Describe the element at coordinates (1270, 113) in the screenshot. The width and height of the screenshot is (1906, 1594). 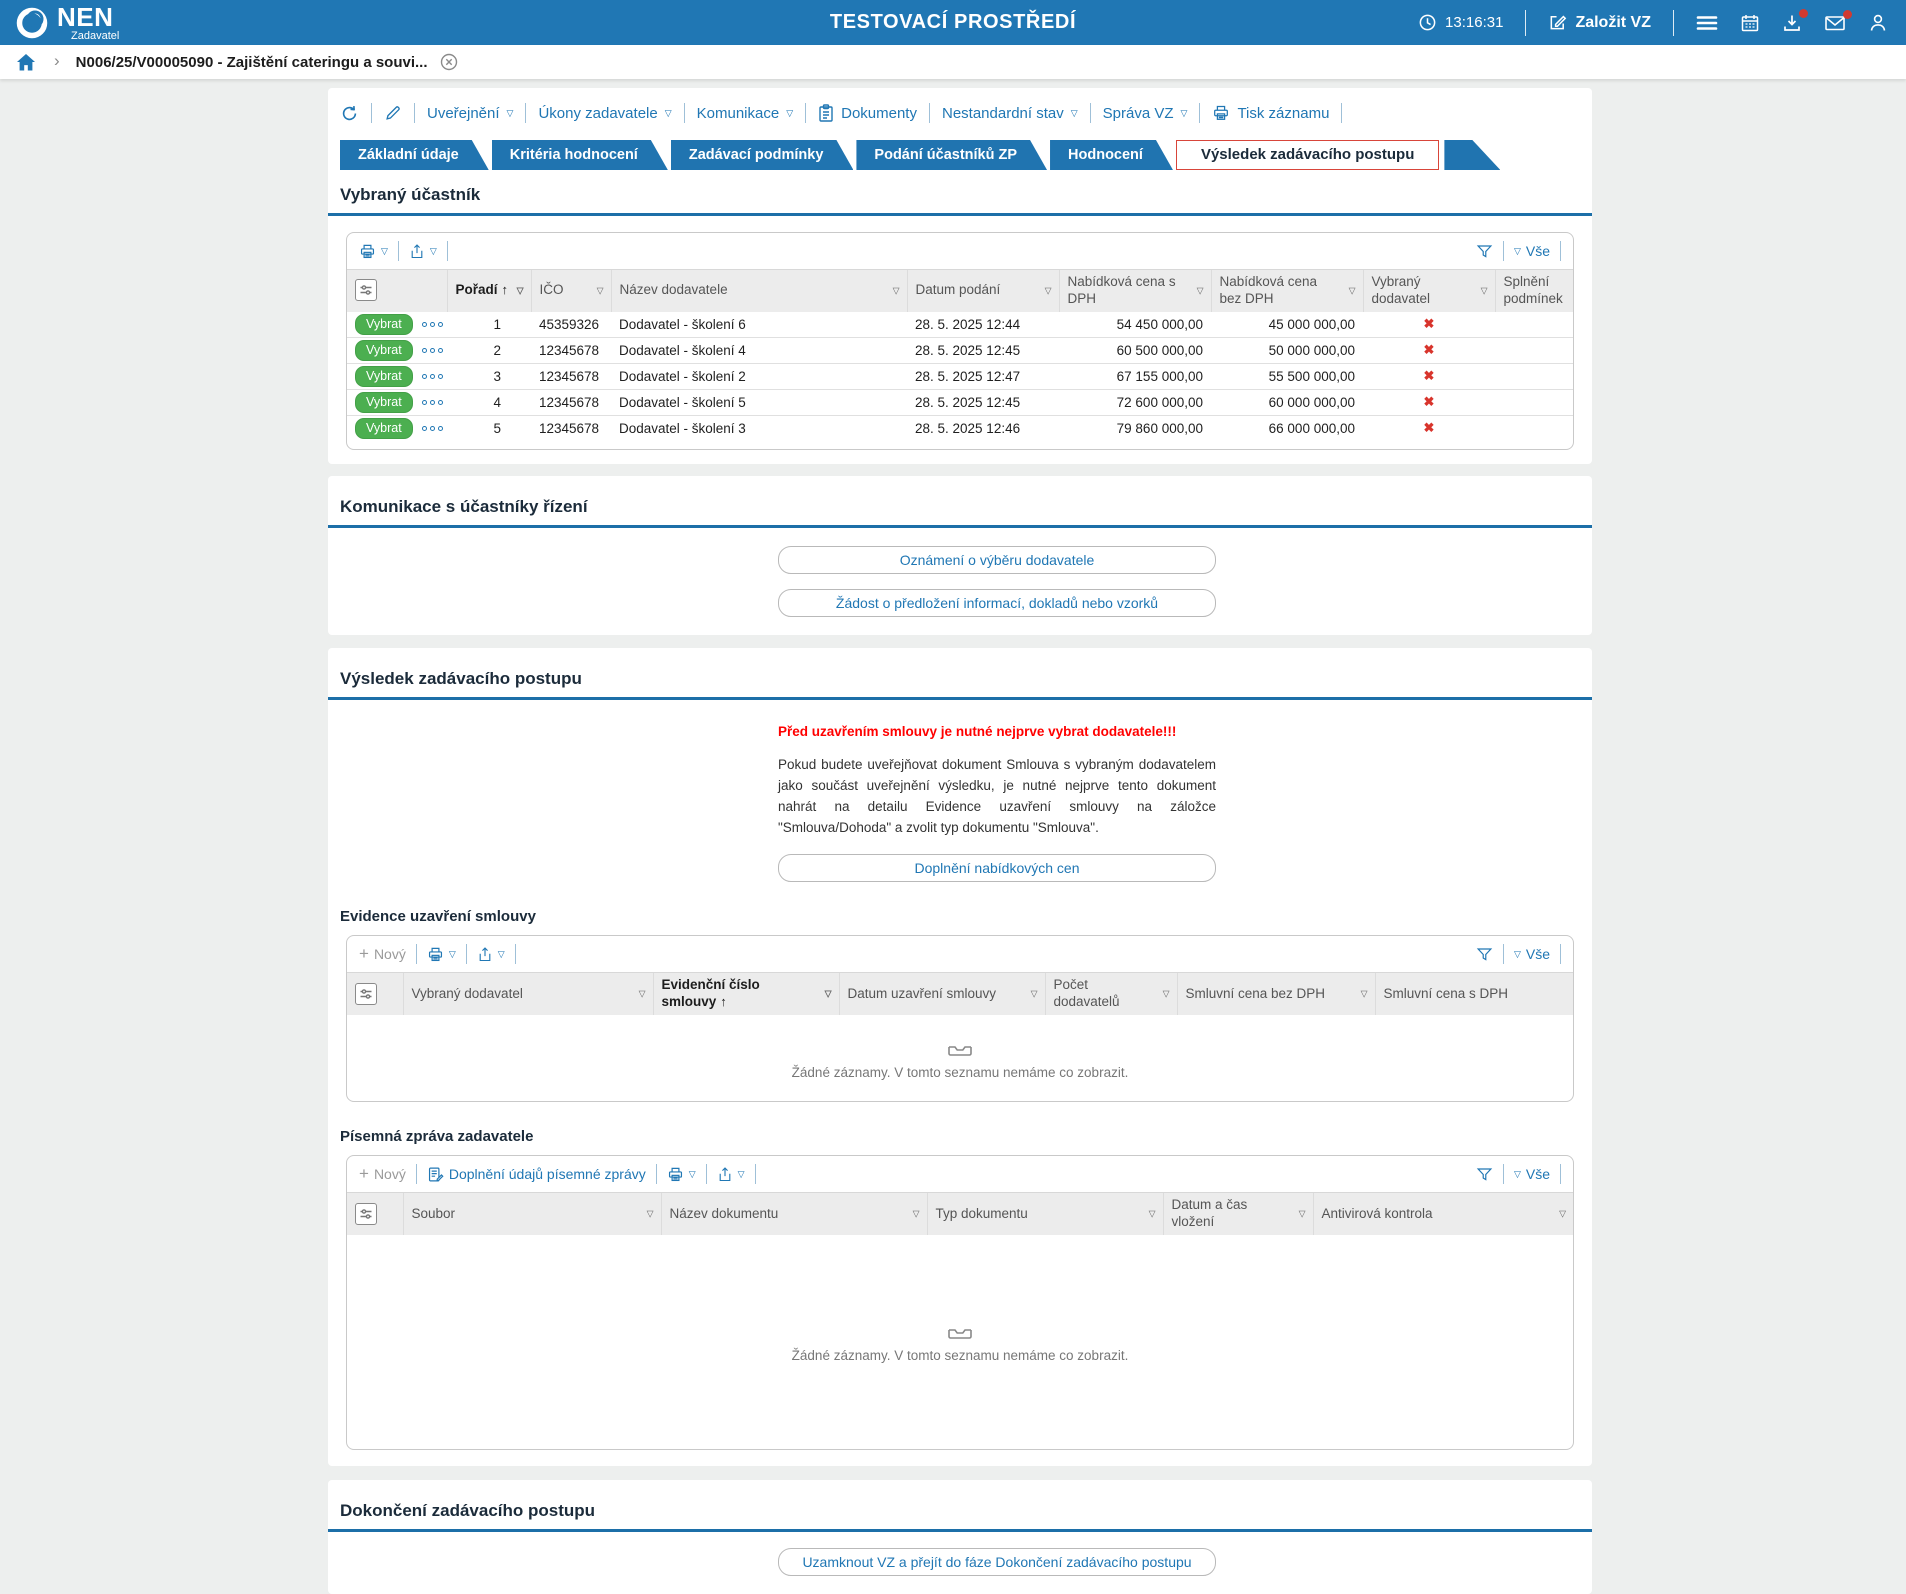
I see `menu-tisk-zaznamu: Tisk záznamu` at that location.